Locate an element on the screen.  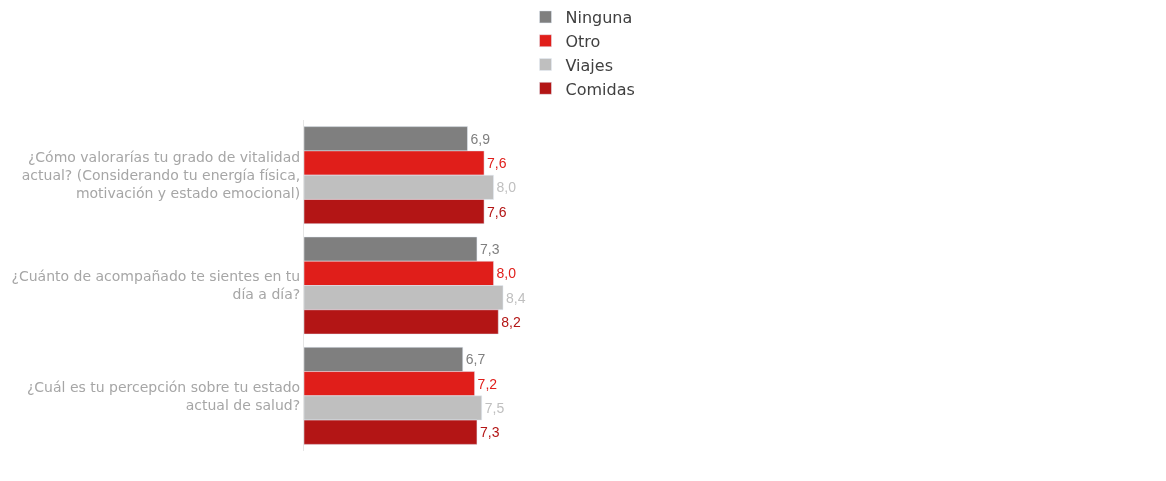
y-tick-label: ¿Cuánto de acompañado te sientes en tu día a día? is located at coordinates (156, 285).